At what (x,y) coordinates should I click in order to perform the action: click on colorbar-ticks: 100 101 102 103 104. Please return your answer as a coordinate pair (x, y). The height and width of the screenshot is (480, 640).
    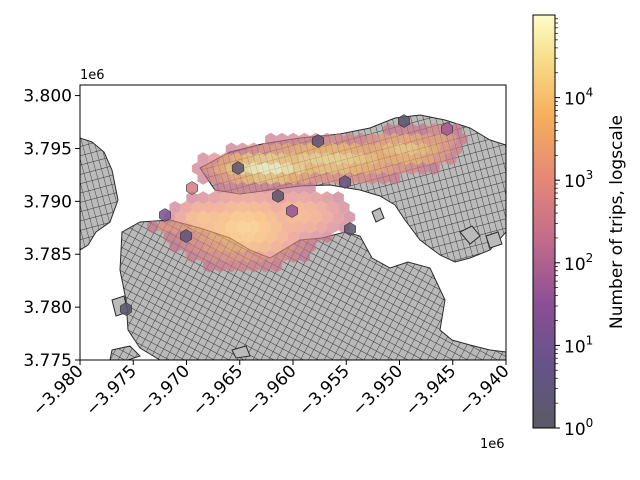
    Looking at the image, I should click on (574, 229).